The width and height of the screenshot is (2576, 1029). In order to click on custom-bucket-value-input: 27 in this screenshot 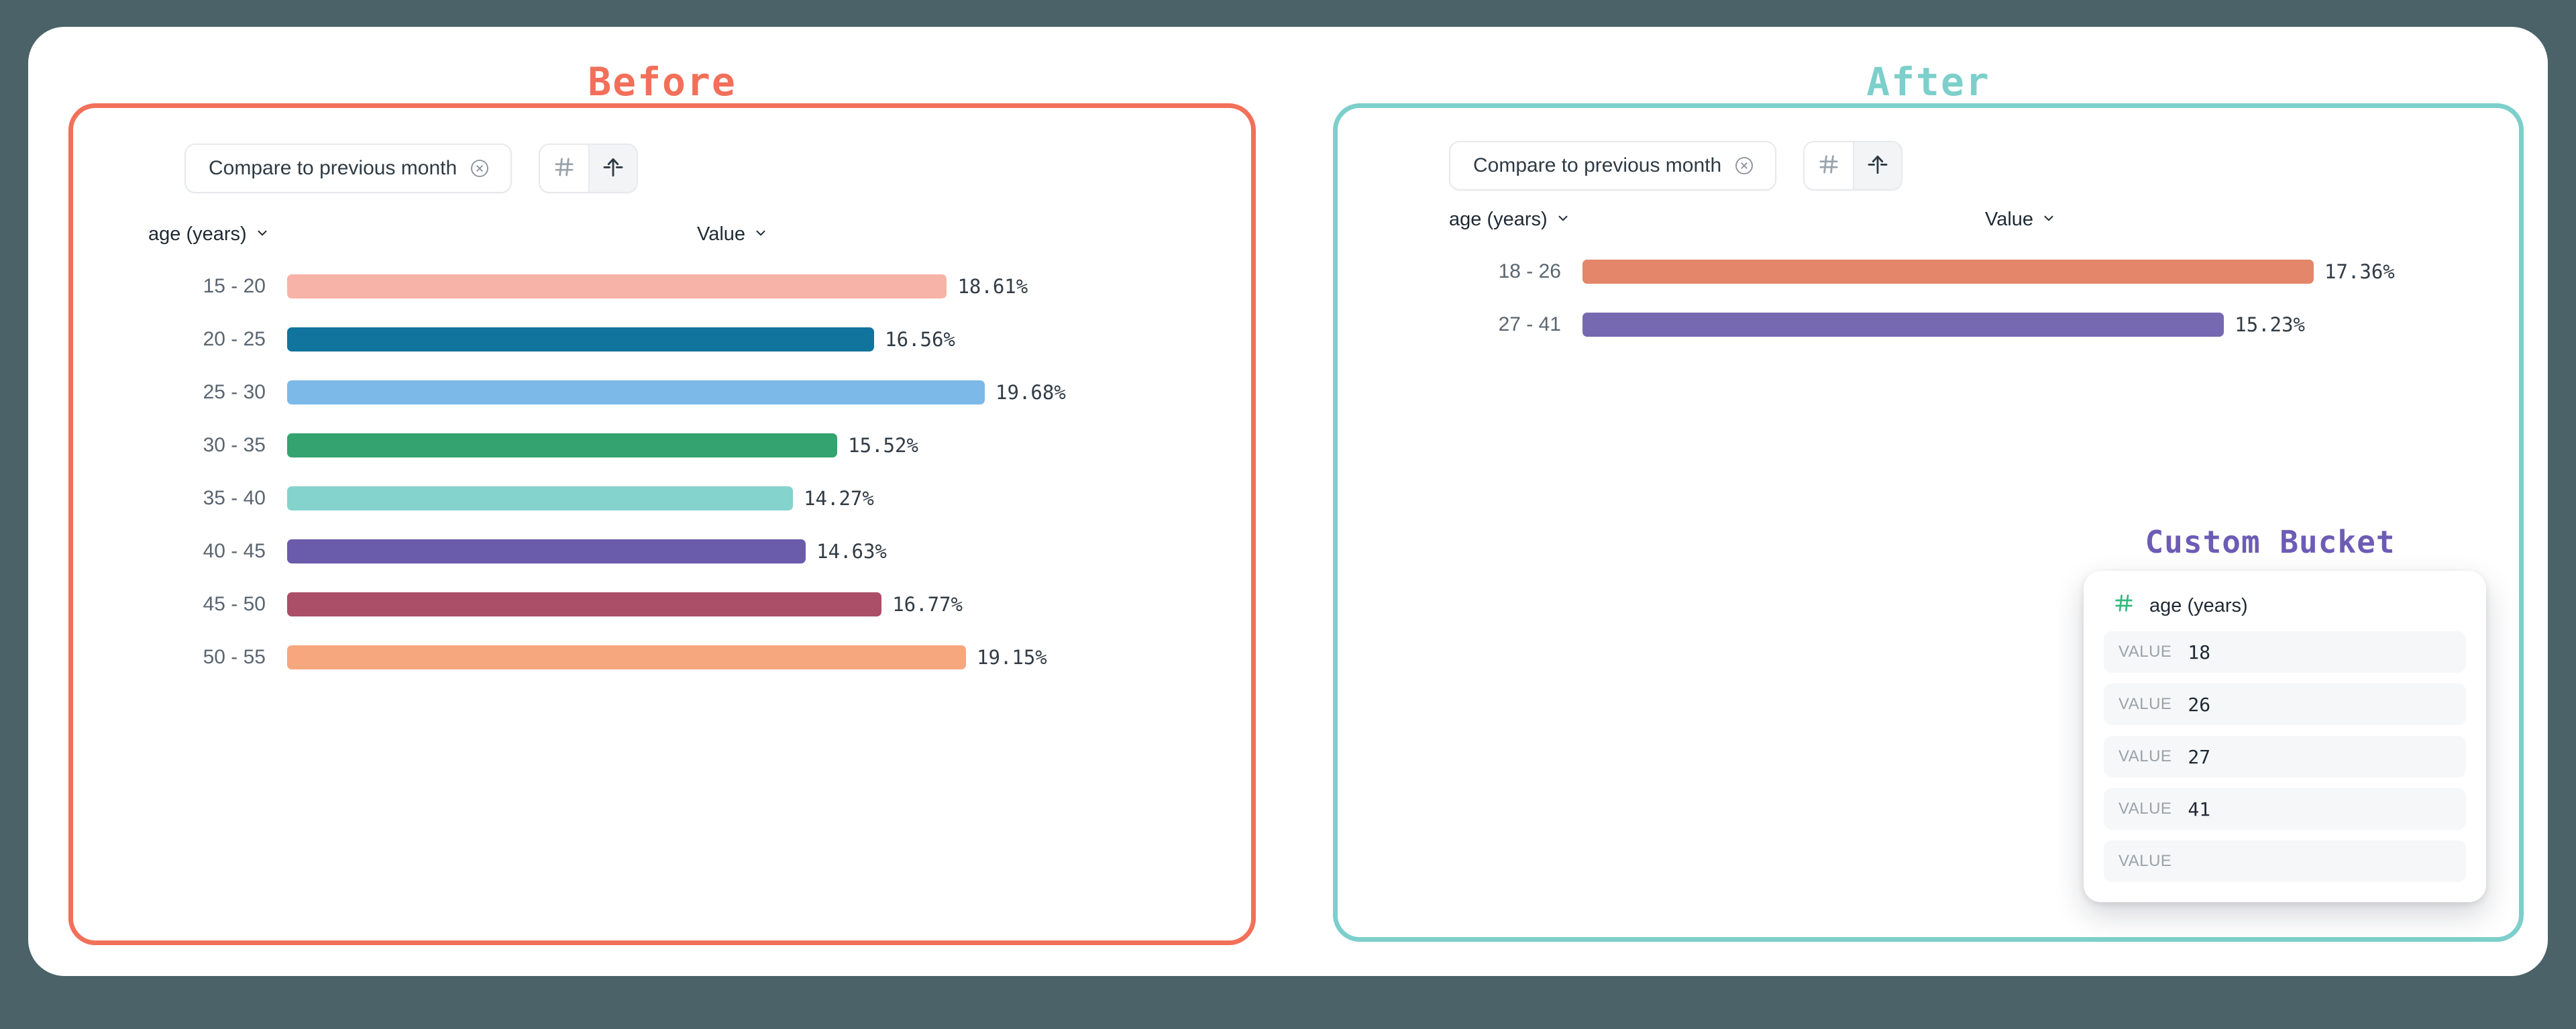, I will do `click(2199, 756)`.